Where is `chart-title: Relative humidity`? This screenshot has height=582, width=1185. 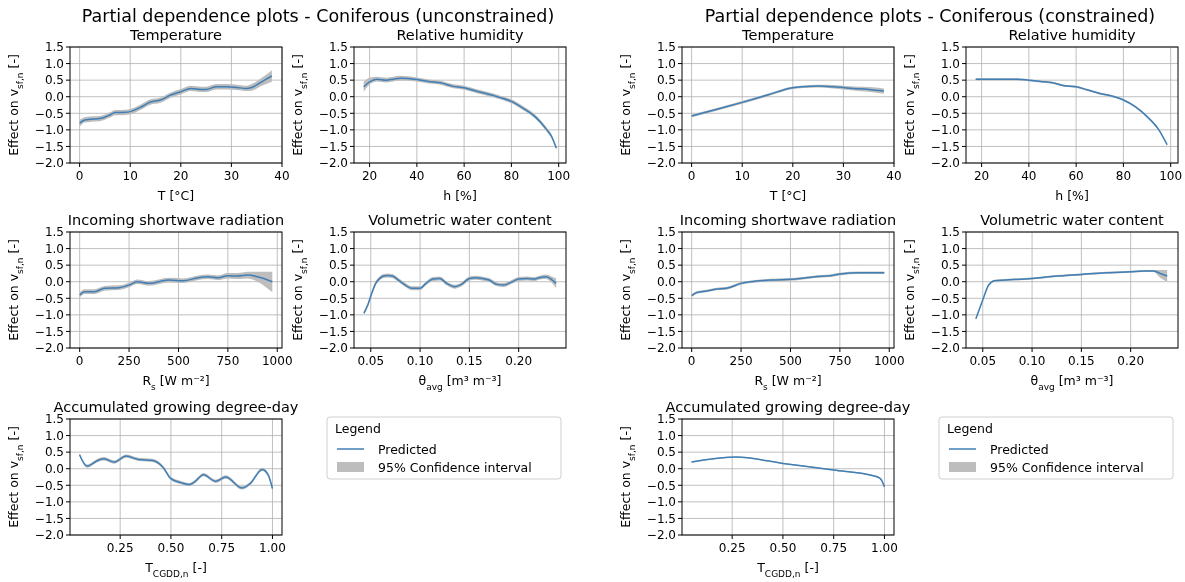
chart-title: Relative humidity is located at coordinates (460, 35).